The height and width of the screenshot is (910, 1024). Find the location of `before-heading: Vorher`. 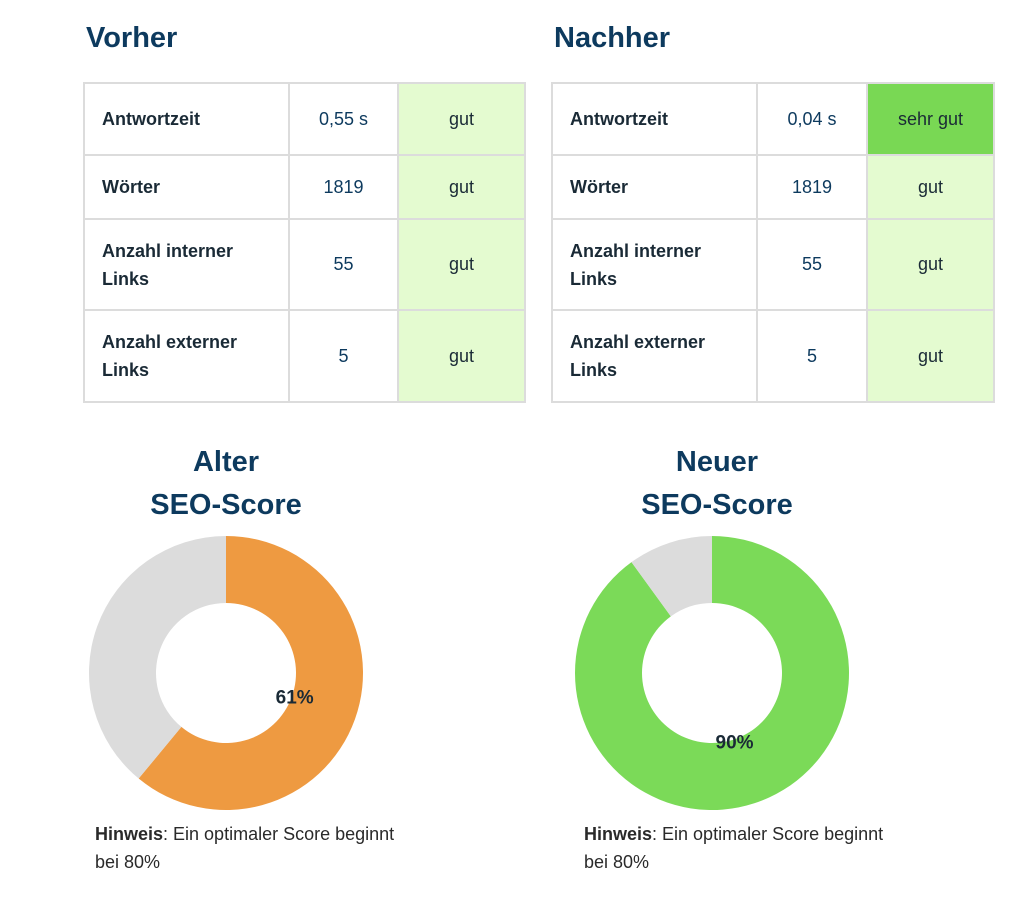

before-heading: Vorher is located at coordinates (132, 38).